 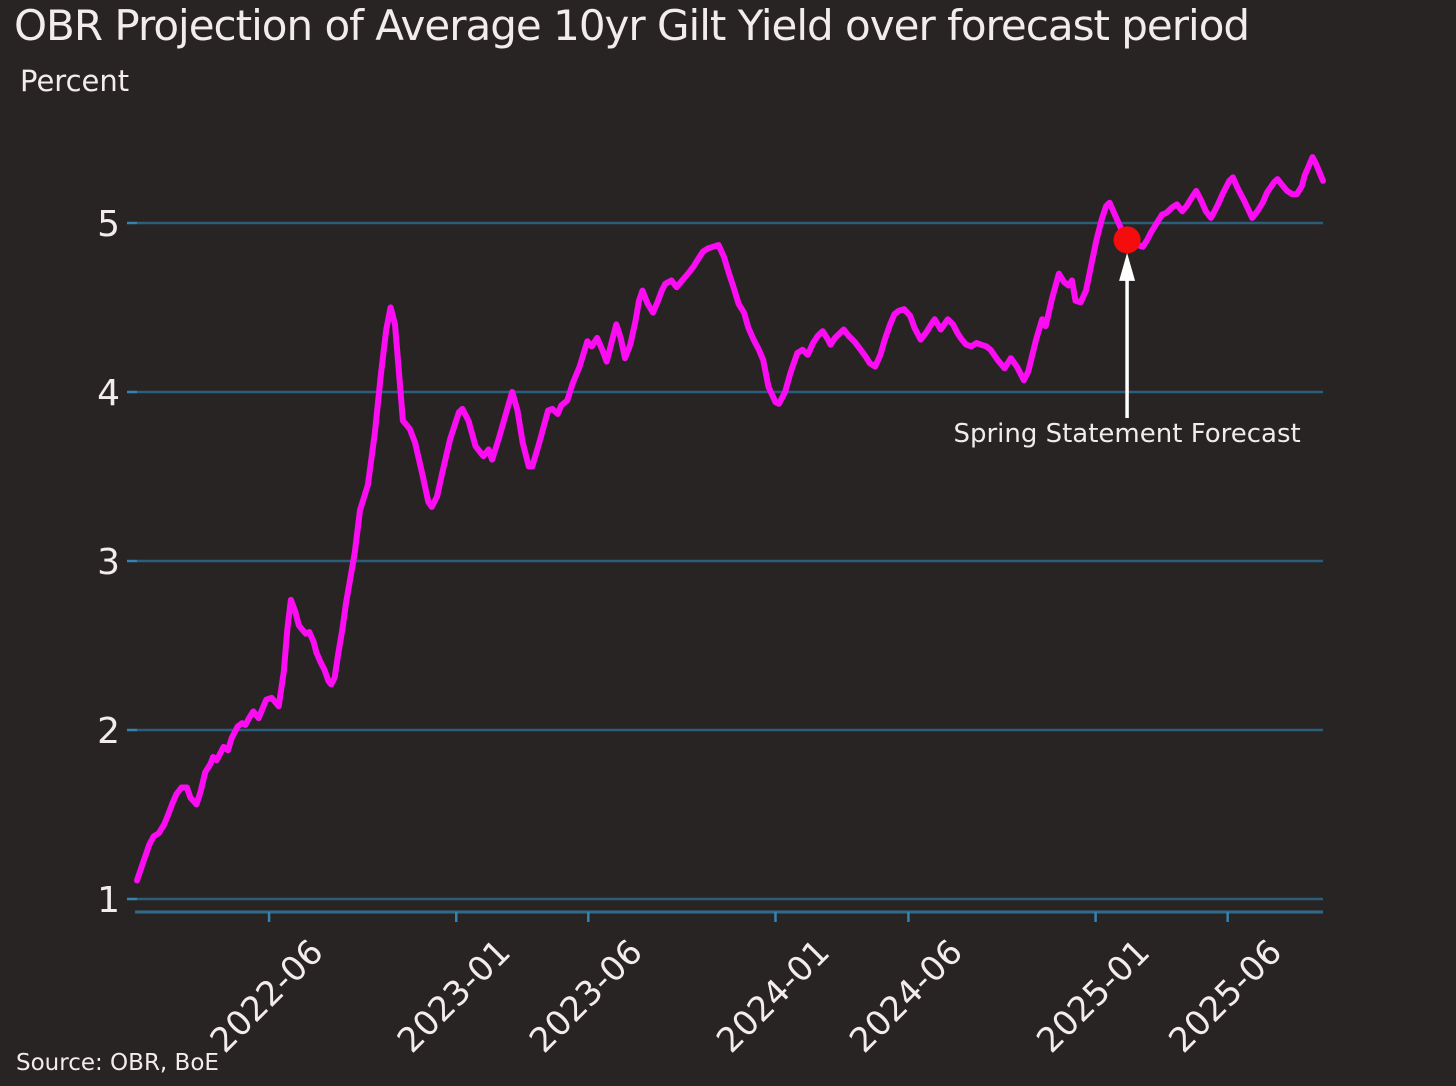 I want to click on x-tick-label-2023-01: 2023-01, so click(x=454, y=996).